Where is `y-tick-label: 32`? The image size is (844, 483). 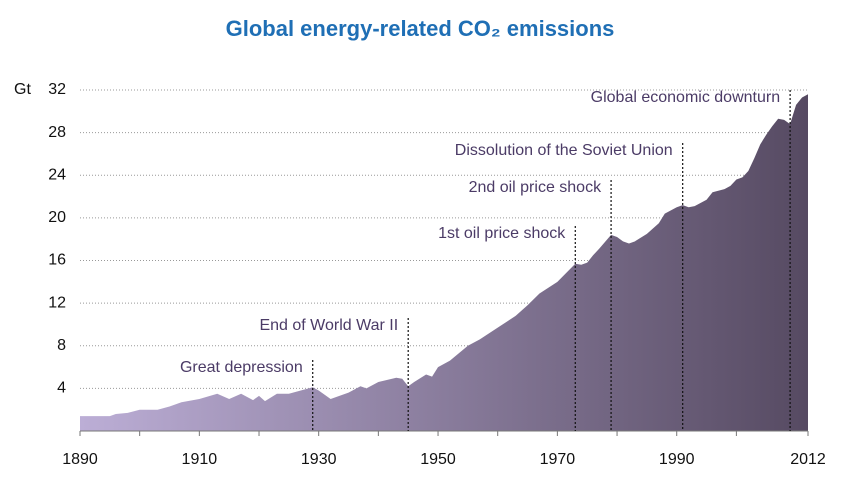
y-tick-label: 32 is located at coordinates (57, 89).